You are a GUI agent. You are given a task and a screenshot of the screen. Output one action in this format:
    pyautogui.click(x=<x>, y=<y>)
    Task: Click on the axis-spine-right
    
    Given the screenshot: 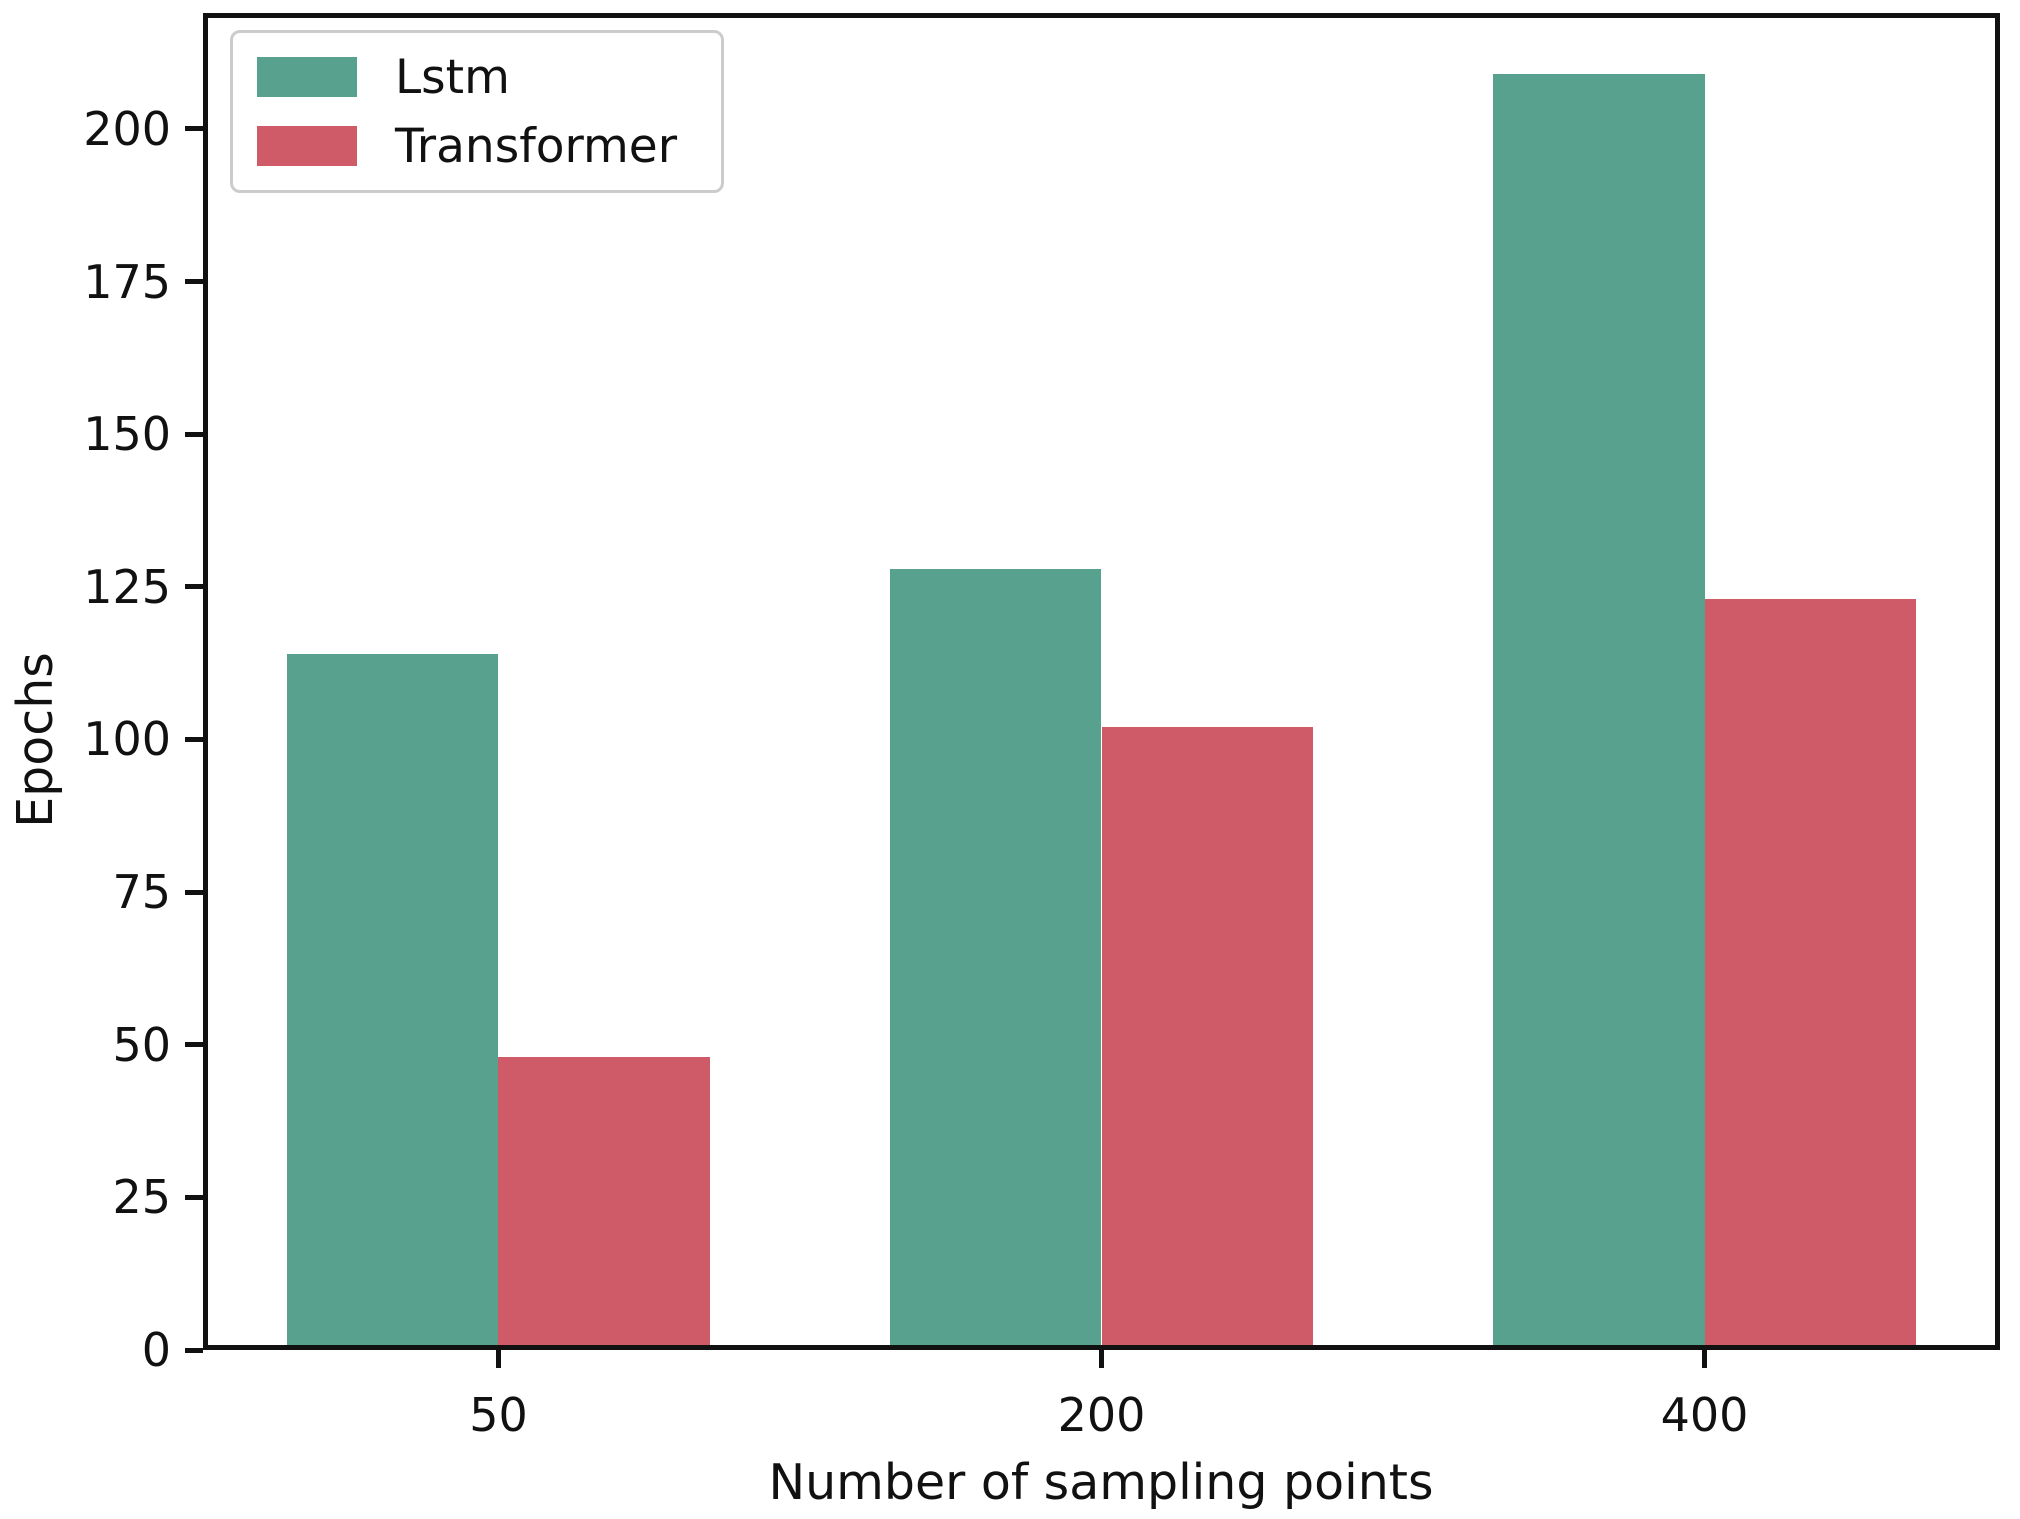 What is the action you would take?
    pyautogui.click(x=1997, y=681)
    